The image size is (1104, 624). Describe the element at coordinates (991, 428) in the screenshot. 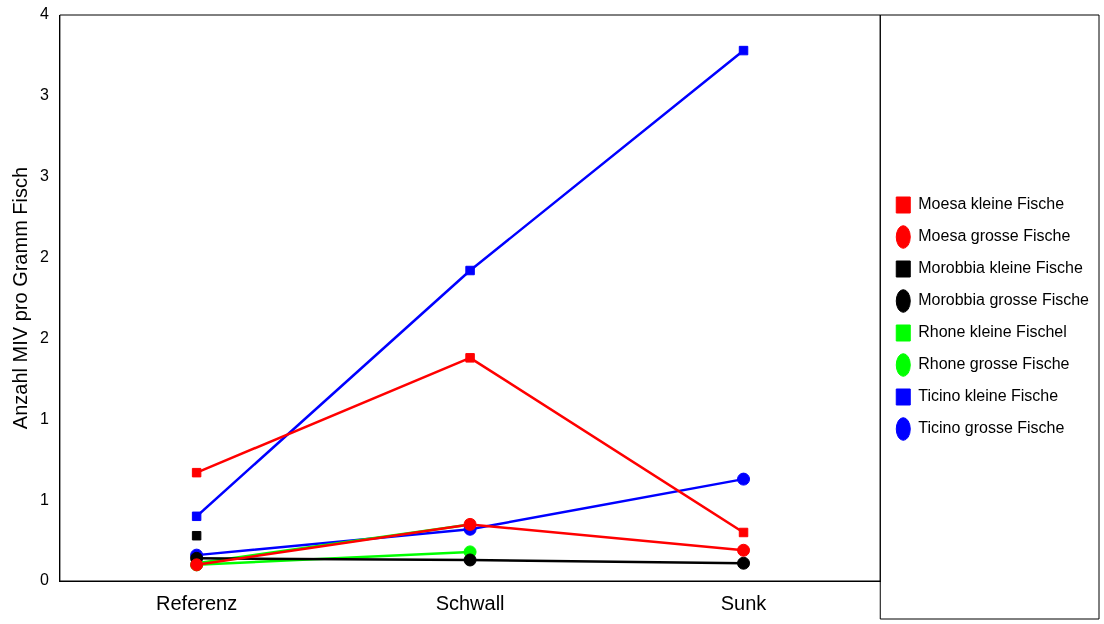

I see `legend-label: Ticino grosse Fische` at that location.